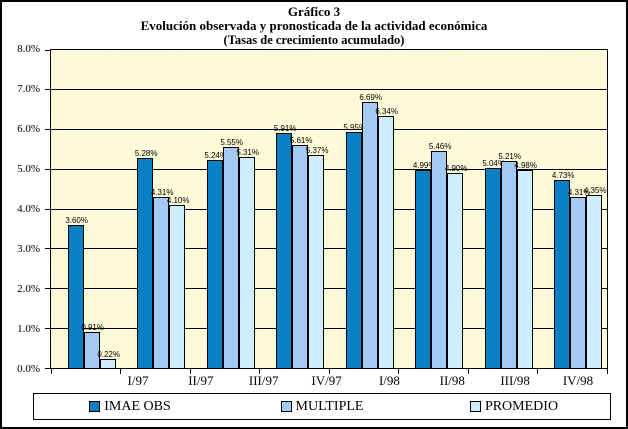  Describe the element at coordinates (93, 327) in the screenshot. I see `bar-value-label: 0.91%` at that location.